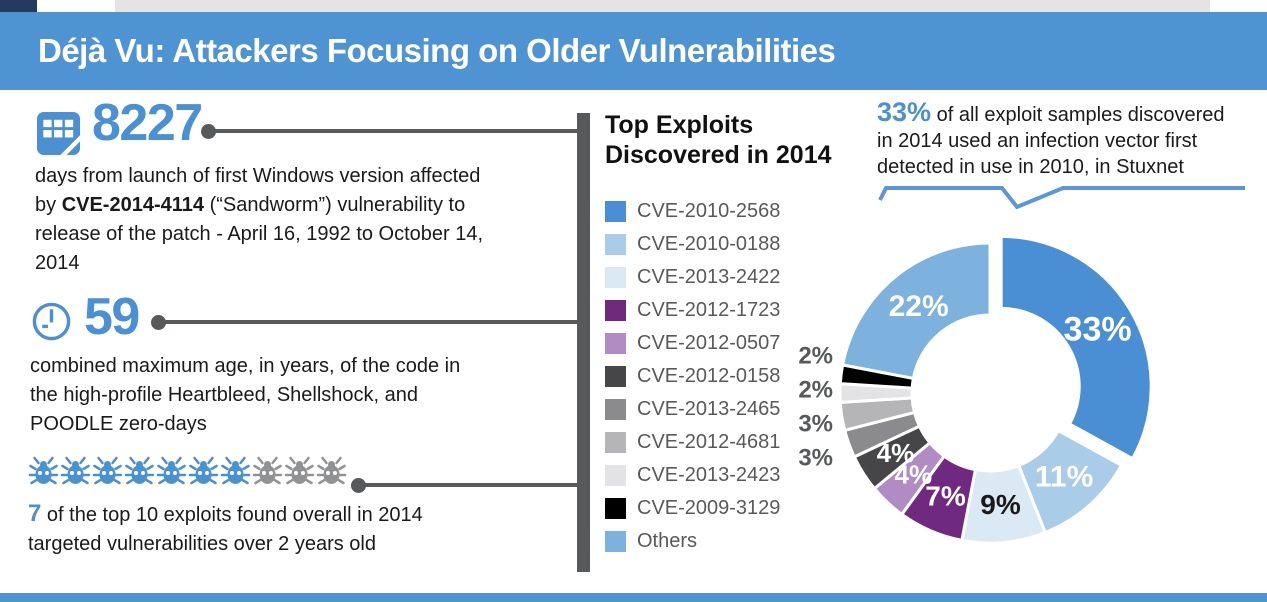  I want to click on legend-item: CVE-2013-2422, so click(725, 277).